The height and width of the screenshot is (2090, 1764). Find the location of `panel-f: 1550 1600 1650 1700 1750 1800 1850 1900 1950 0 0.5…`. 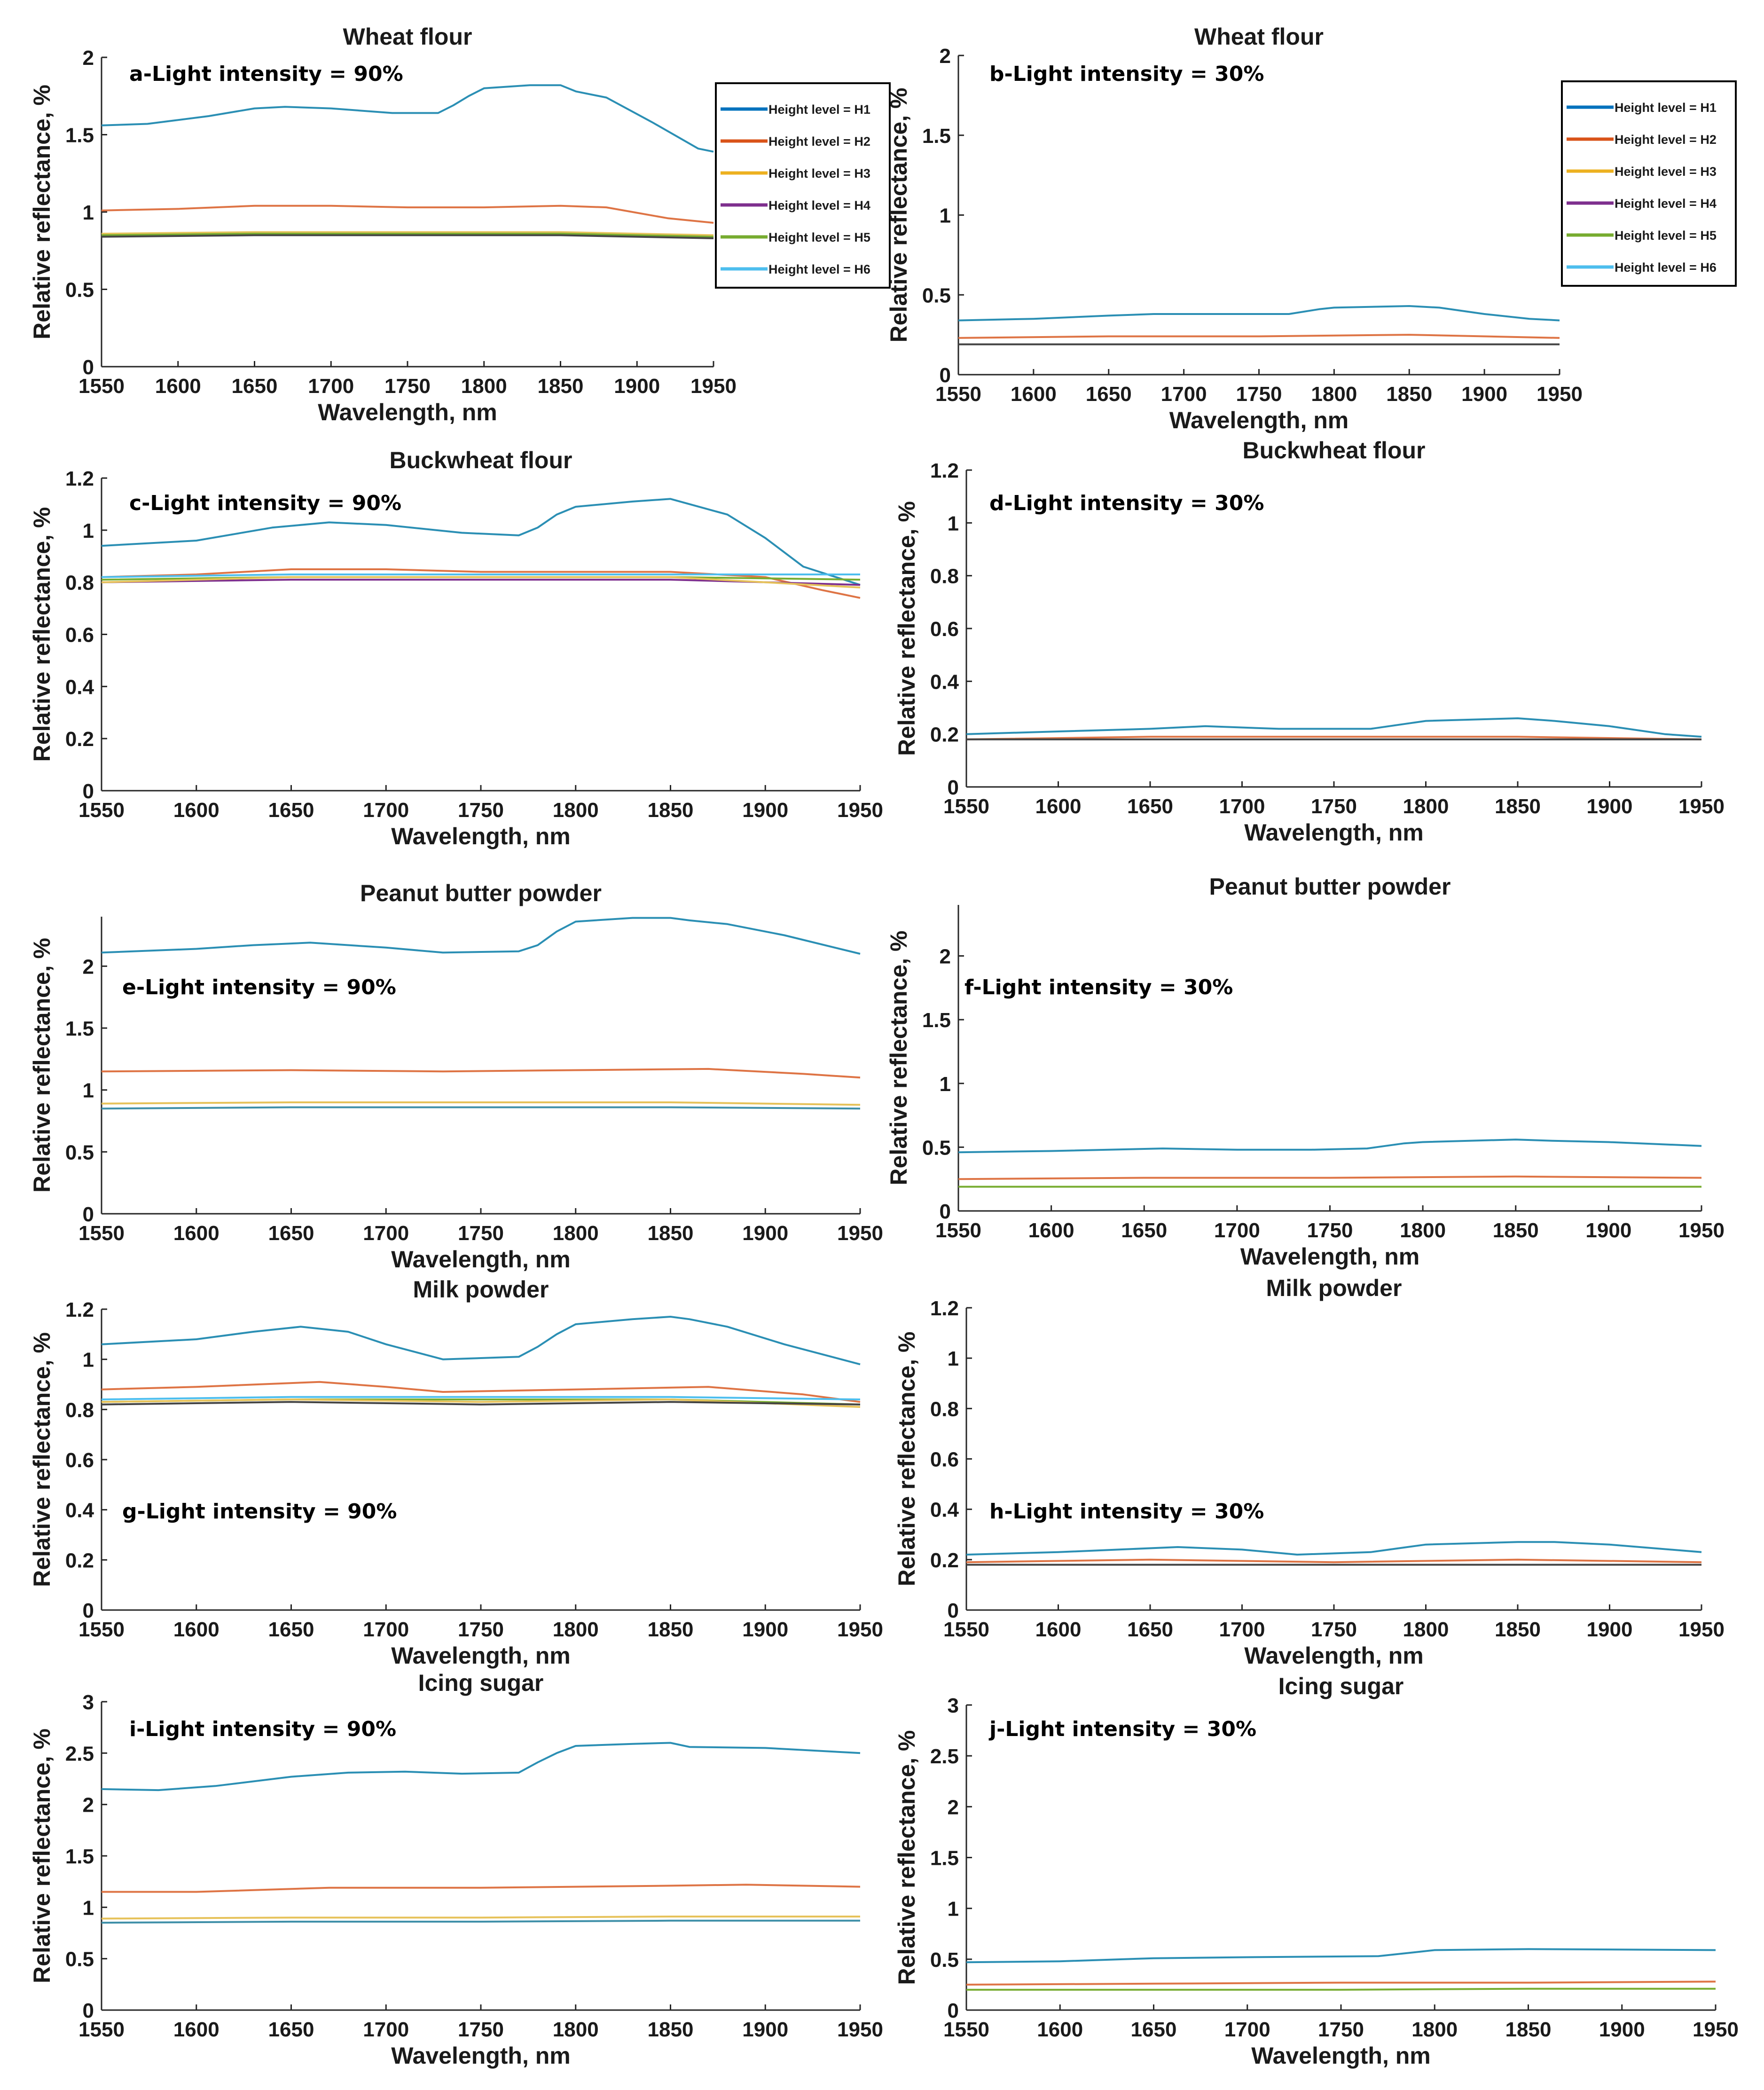

panel-f: 1550 1600 1650 1700 1750 1800 1850 1900 1950 0 0.5… is located at coordinates (1305, 1071).